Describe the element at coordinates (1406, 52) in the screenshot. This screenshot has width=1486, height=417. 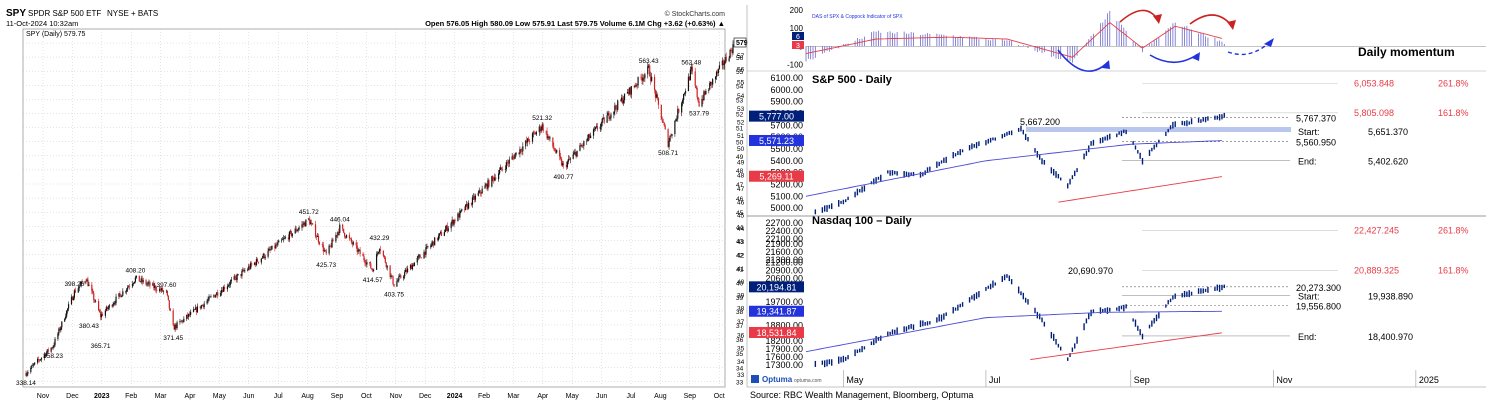
I see `momentum-label: Daily momentum` at that location.